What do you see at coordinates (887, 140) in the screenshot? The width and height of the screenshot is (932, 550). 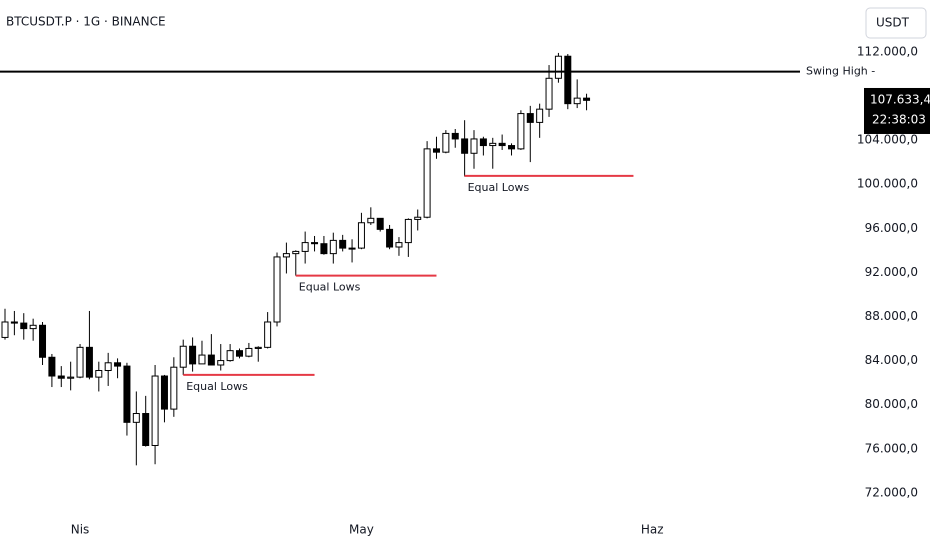 I see `y-tick-label: 104.000,0` at bounding box center [887, 140].